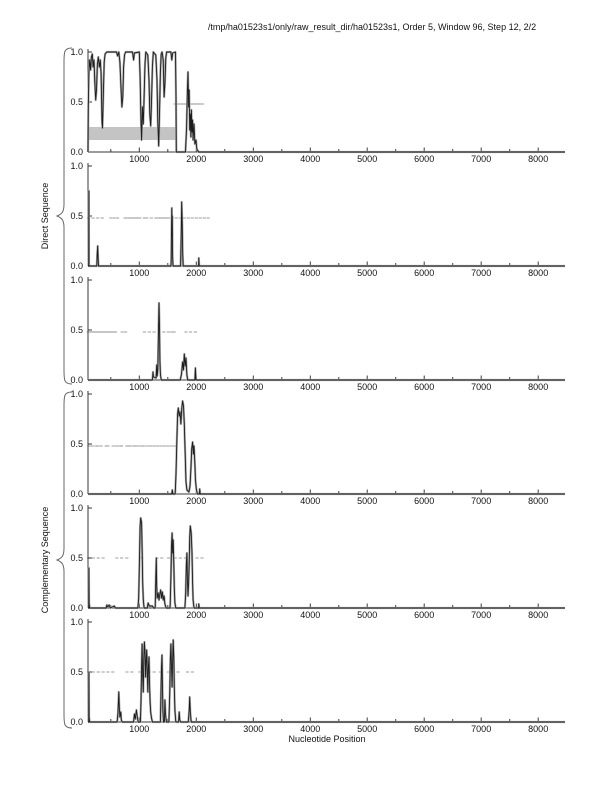 This screenshot has width=612, height=792. Describe the element at coordinates (327, 739) in the screenshot. I see `x-axis-title: Nucleotide Position` at that location.